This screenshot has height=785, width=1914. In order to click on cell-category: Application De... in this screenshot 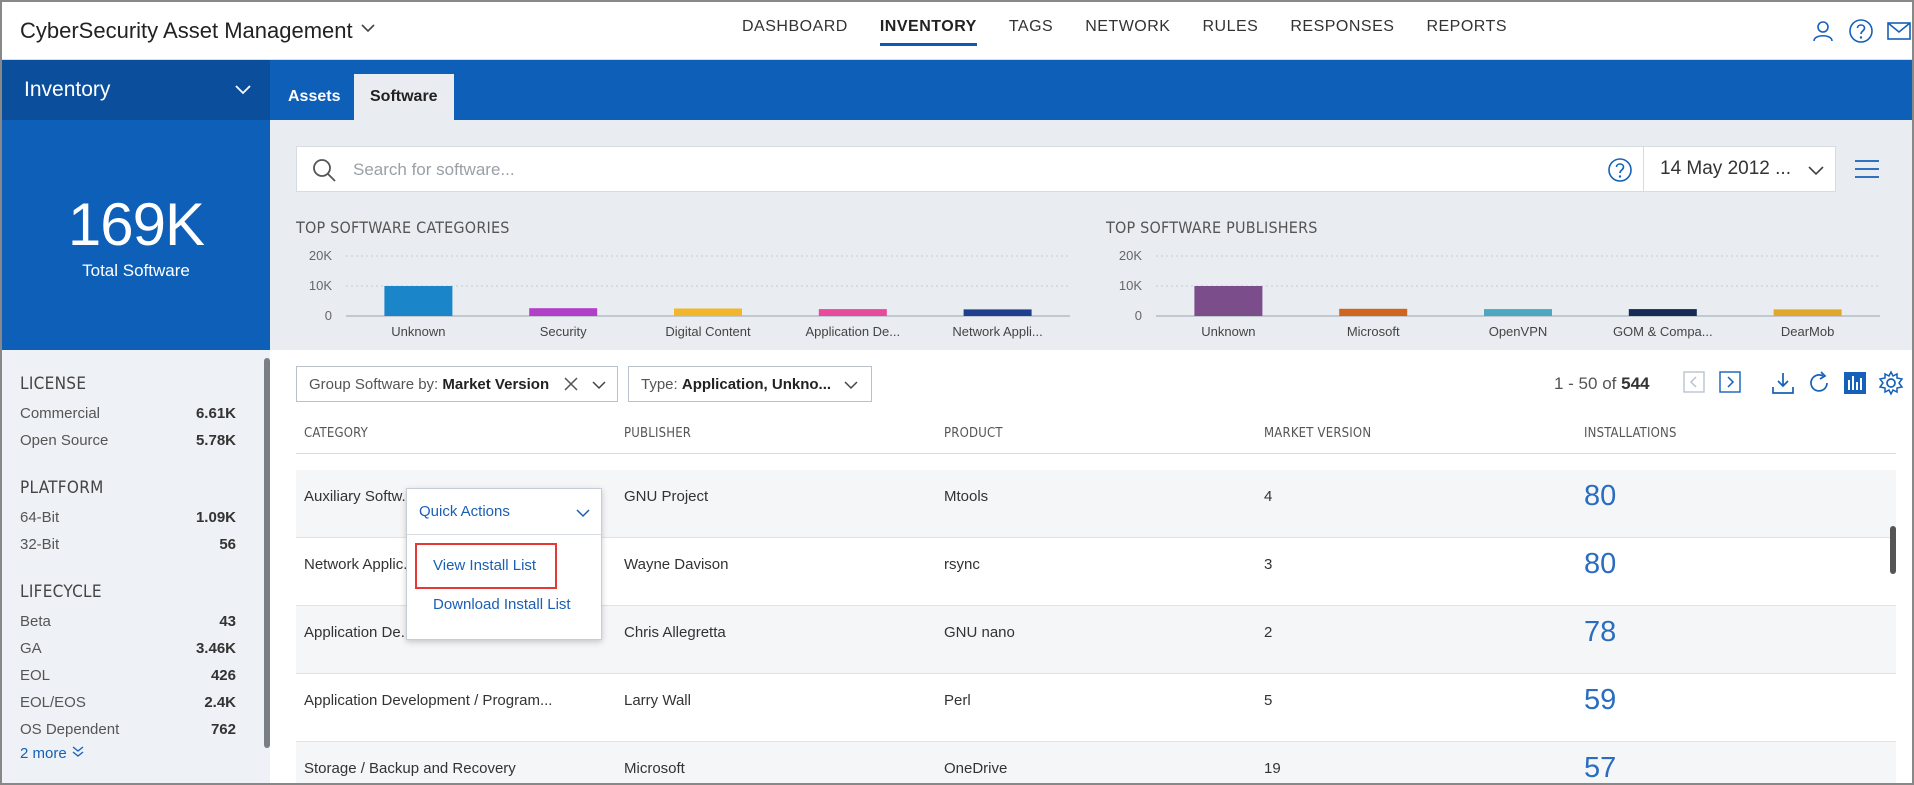, I will do `click(359, 632)`.